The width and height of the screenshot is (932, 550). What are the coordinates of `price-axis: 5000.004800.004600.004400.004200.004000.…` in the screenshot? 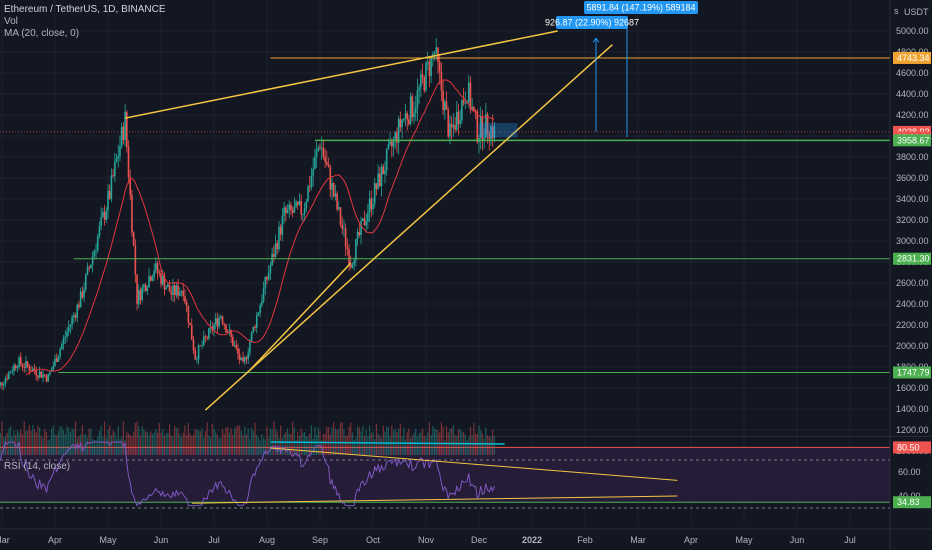 It's located at (909, 275).